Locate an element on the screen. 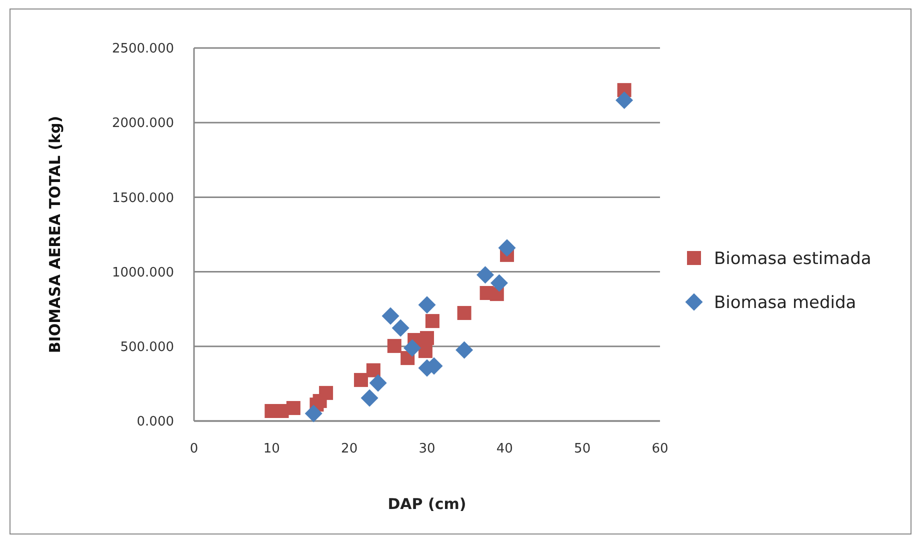 The height and width of the screenshot is (543, 921). y-tick-label: 0.000 is located at coordinates (155, 422).